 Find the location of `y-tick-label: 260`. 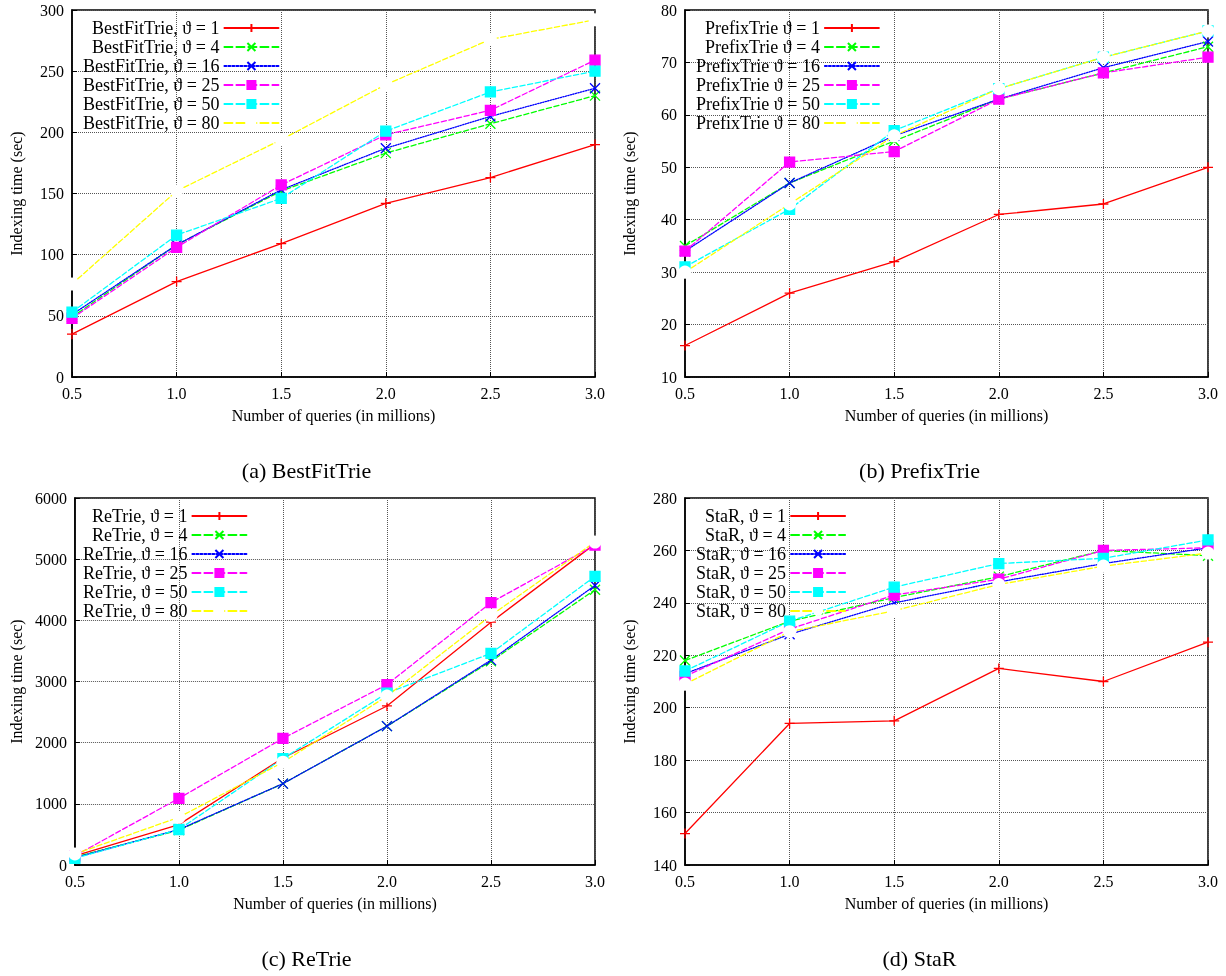

y-tick-label: 260 is located at coordinates (665, 550).